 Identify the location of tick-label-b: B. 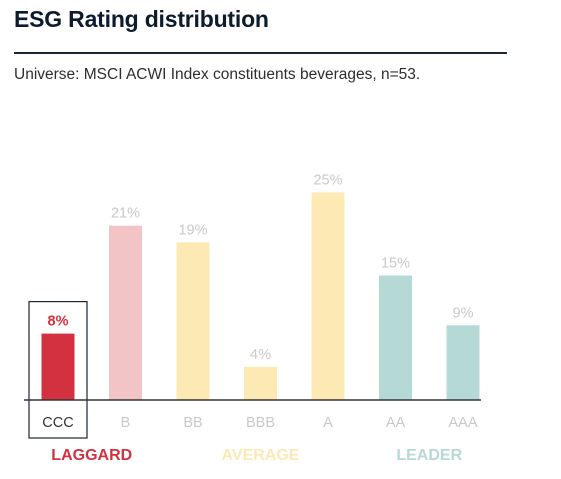
(126, 423).